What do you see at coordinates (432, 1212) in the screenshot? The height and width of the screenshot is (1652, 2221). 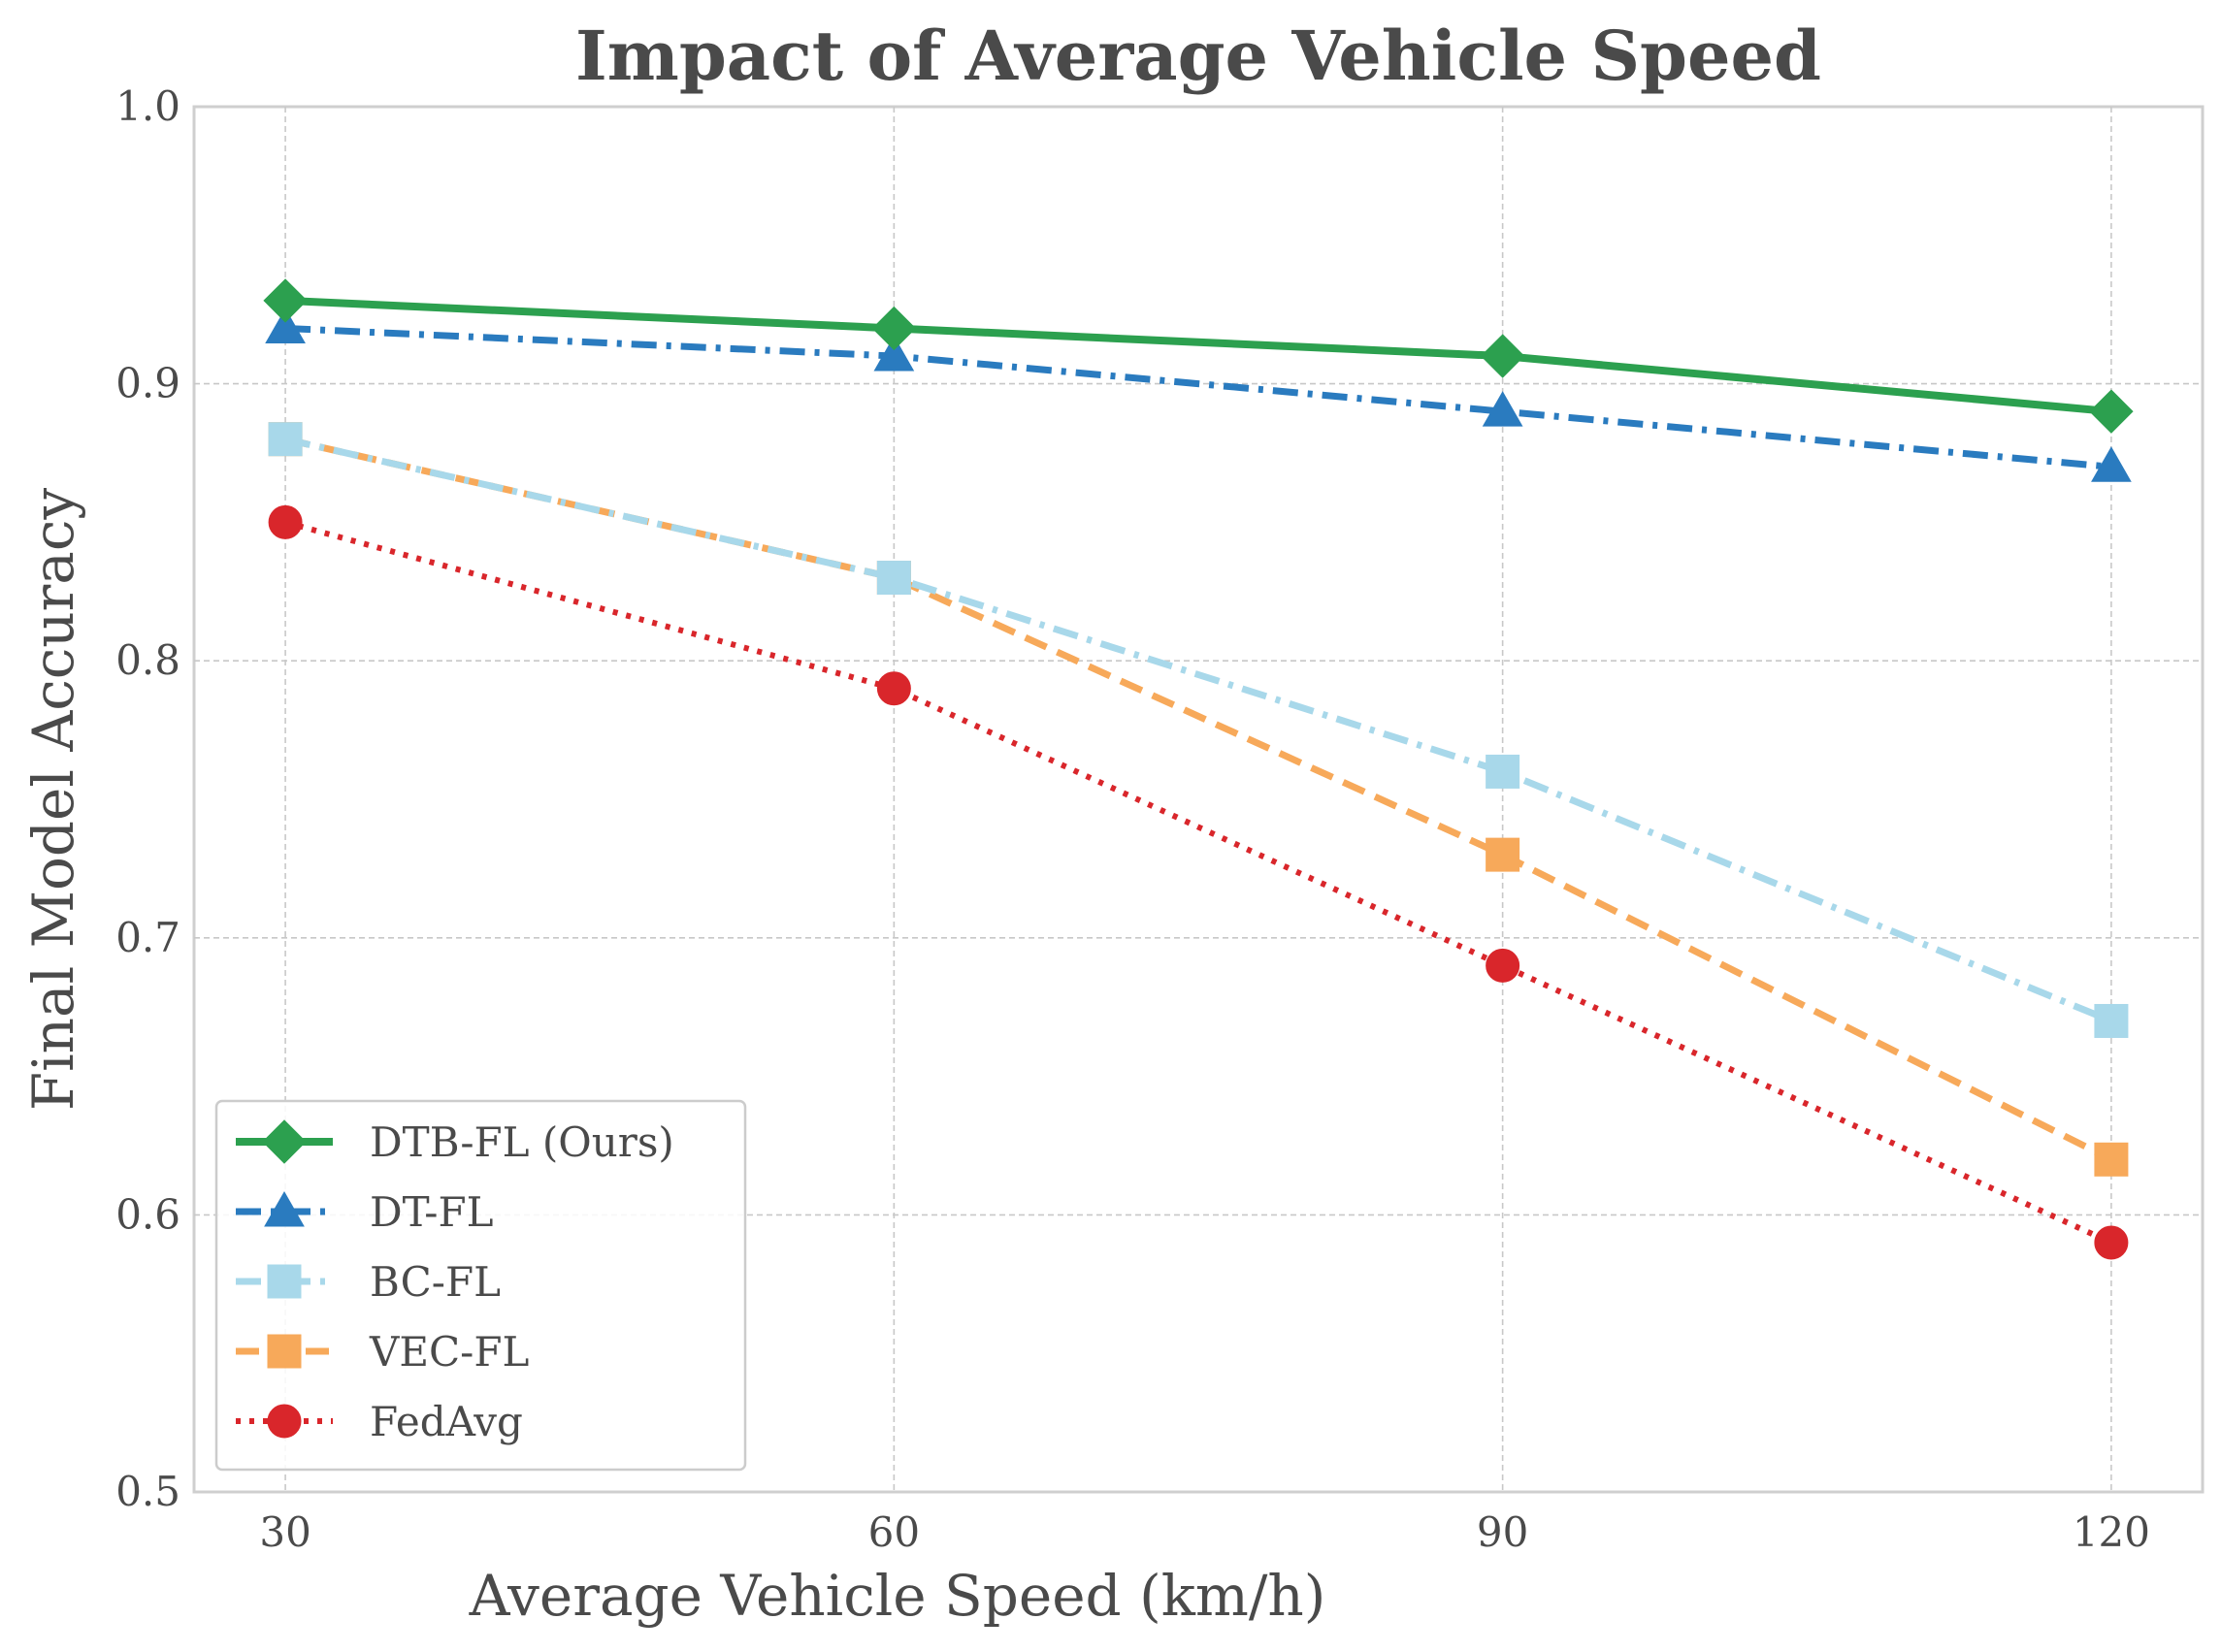 I see `legend-label: DT-FL` at bounding box center [432, 1212].